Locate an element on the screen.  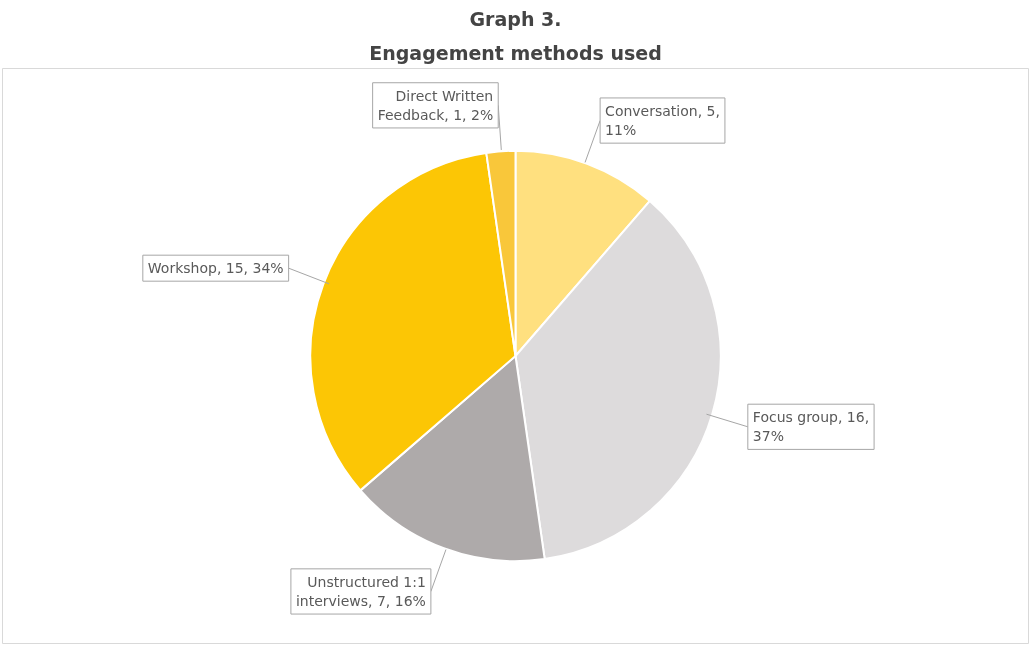
slice-label: Unstructured 1:1 interviews, 7, 16% is located at coordinates (360, 591).